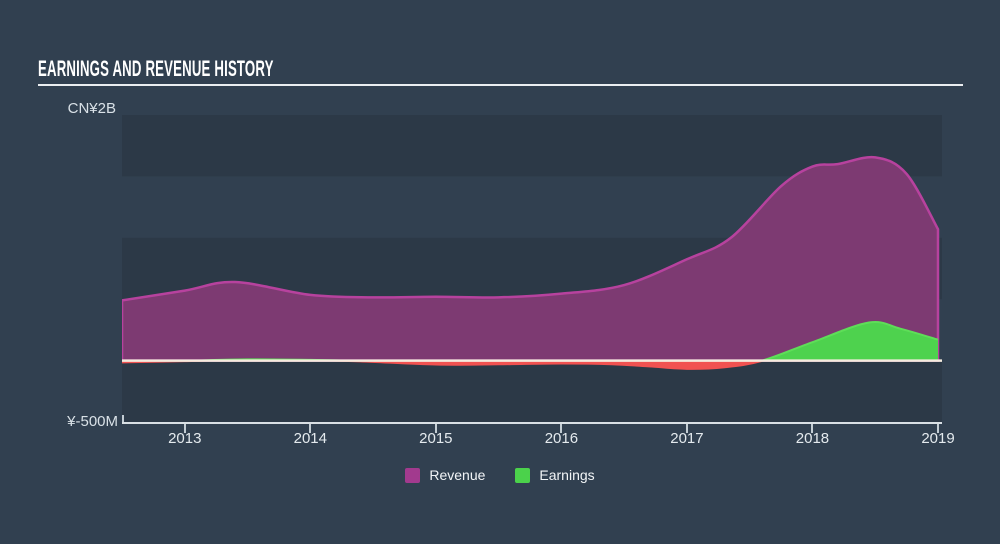 The height and width of the screenshot is (544, 1000). Describe the element at coordinates (523, 475) in the screenshot. I see `earnings-swatch-icon` at that location.